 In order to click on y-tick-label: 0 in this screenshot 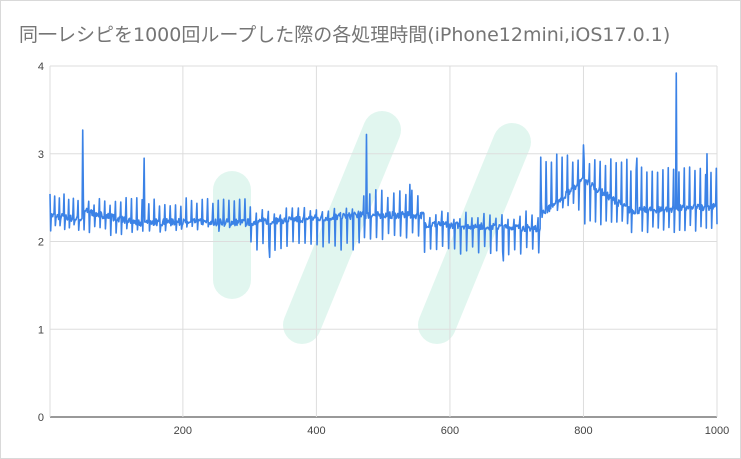, I will do `click(41, 418)`.